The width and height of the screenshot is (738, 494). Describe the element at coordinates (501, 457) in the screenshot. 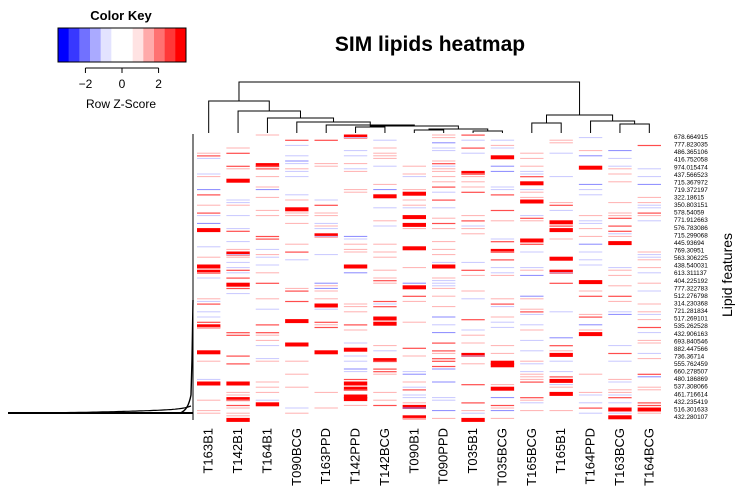

I see `column-label: T035BCG` at that location.